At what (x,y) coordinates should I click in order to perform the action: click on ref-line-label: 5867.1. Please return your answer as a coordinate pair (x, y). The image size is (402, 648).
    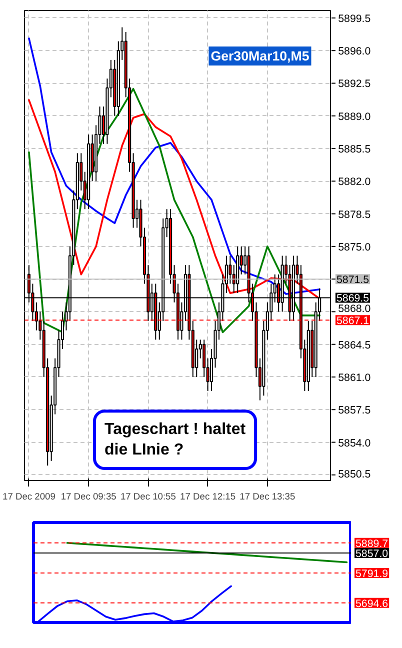
    Looking at the image, I should click on (353, 321).